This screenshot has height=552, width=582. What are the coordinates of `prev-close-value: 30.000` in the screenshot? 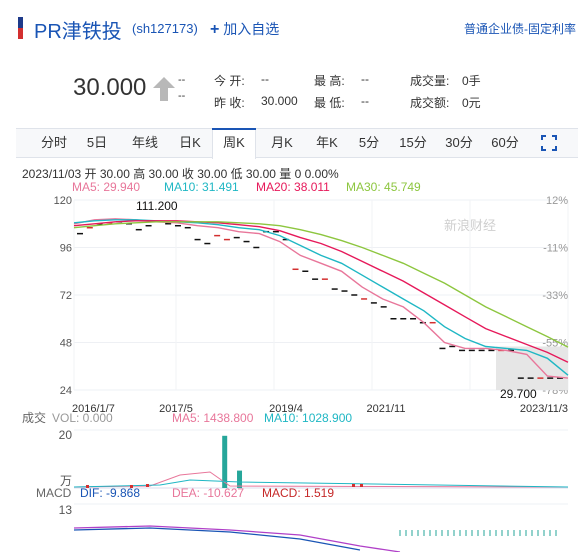 It's located at (279, 101).